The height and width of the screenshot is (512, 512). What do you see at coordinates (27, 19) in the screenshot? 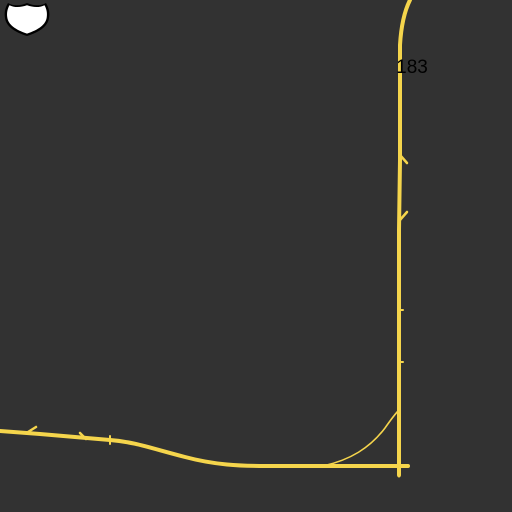
I see `us-highway-shield-icon` at bounding box center [27, 19].